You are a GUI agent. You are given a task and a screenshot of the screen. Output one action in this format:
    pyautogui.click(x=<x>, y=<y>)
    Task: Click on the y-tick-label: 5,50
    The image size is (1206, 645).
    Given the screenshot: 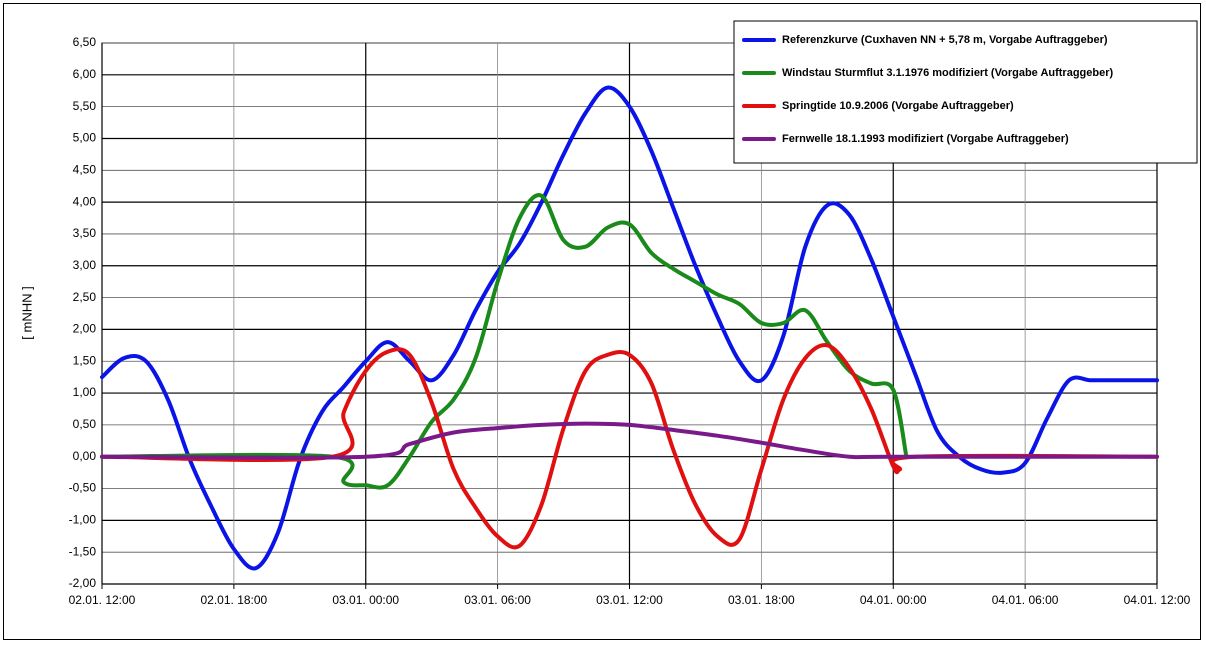 What is the action you would take?
    pyautogui.click(x=85, y=106)
    